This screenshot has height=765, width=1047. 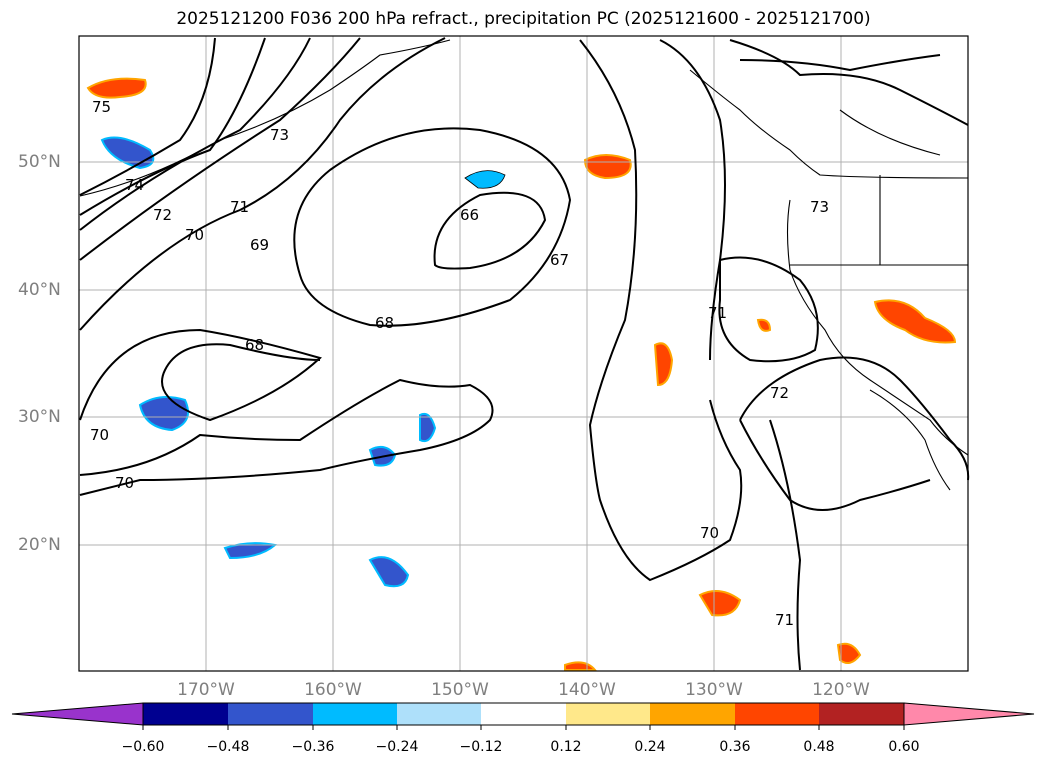 What do you see at coordinates (206, 690) in the screenshot?
I see `lon-label: 170°W` at bounding box center [206, 690].